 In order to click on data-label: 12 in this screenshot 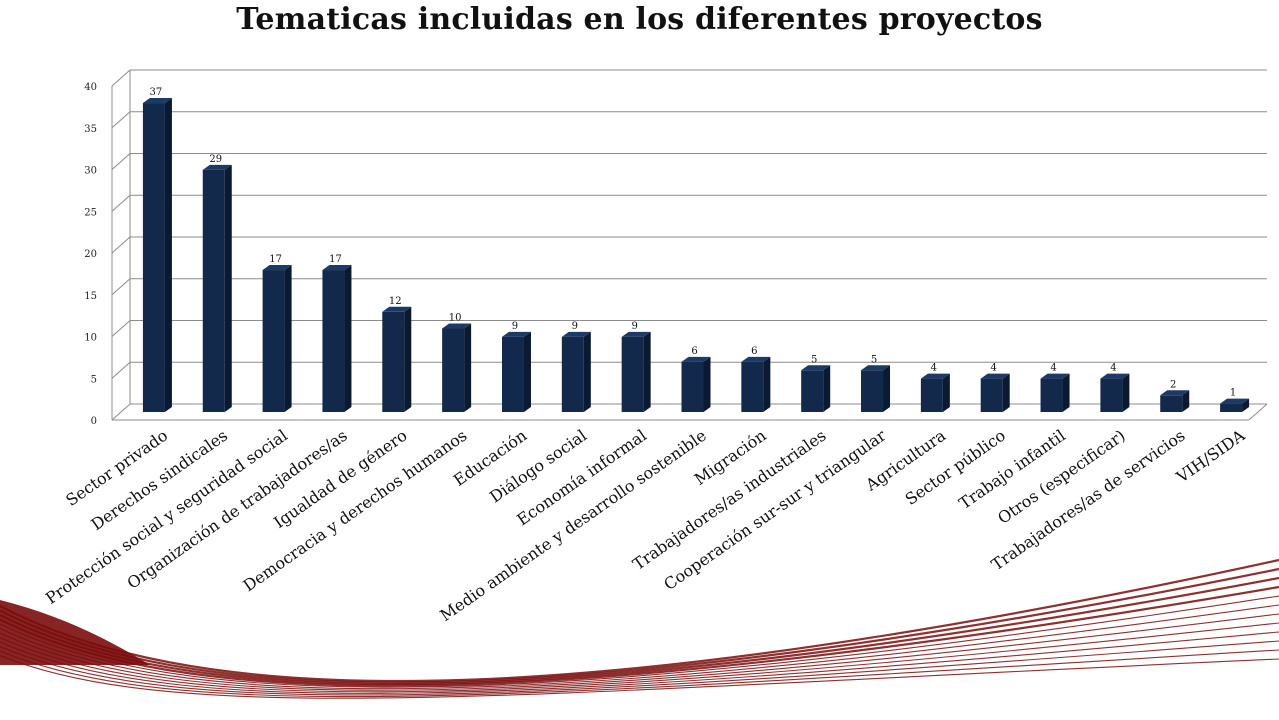, I will do `click(395, 301)`.